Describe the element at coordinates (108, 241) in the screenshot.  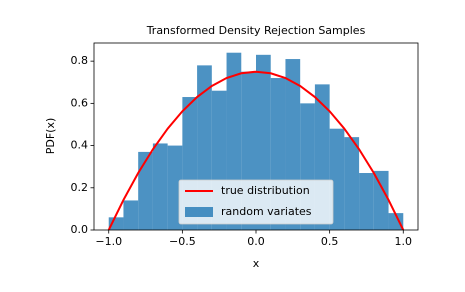
I see `x-tick-label: −1.0` at that location.